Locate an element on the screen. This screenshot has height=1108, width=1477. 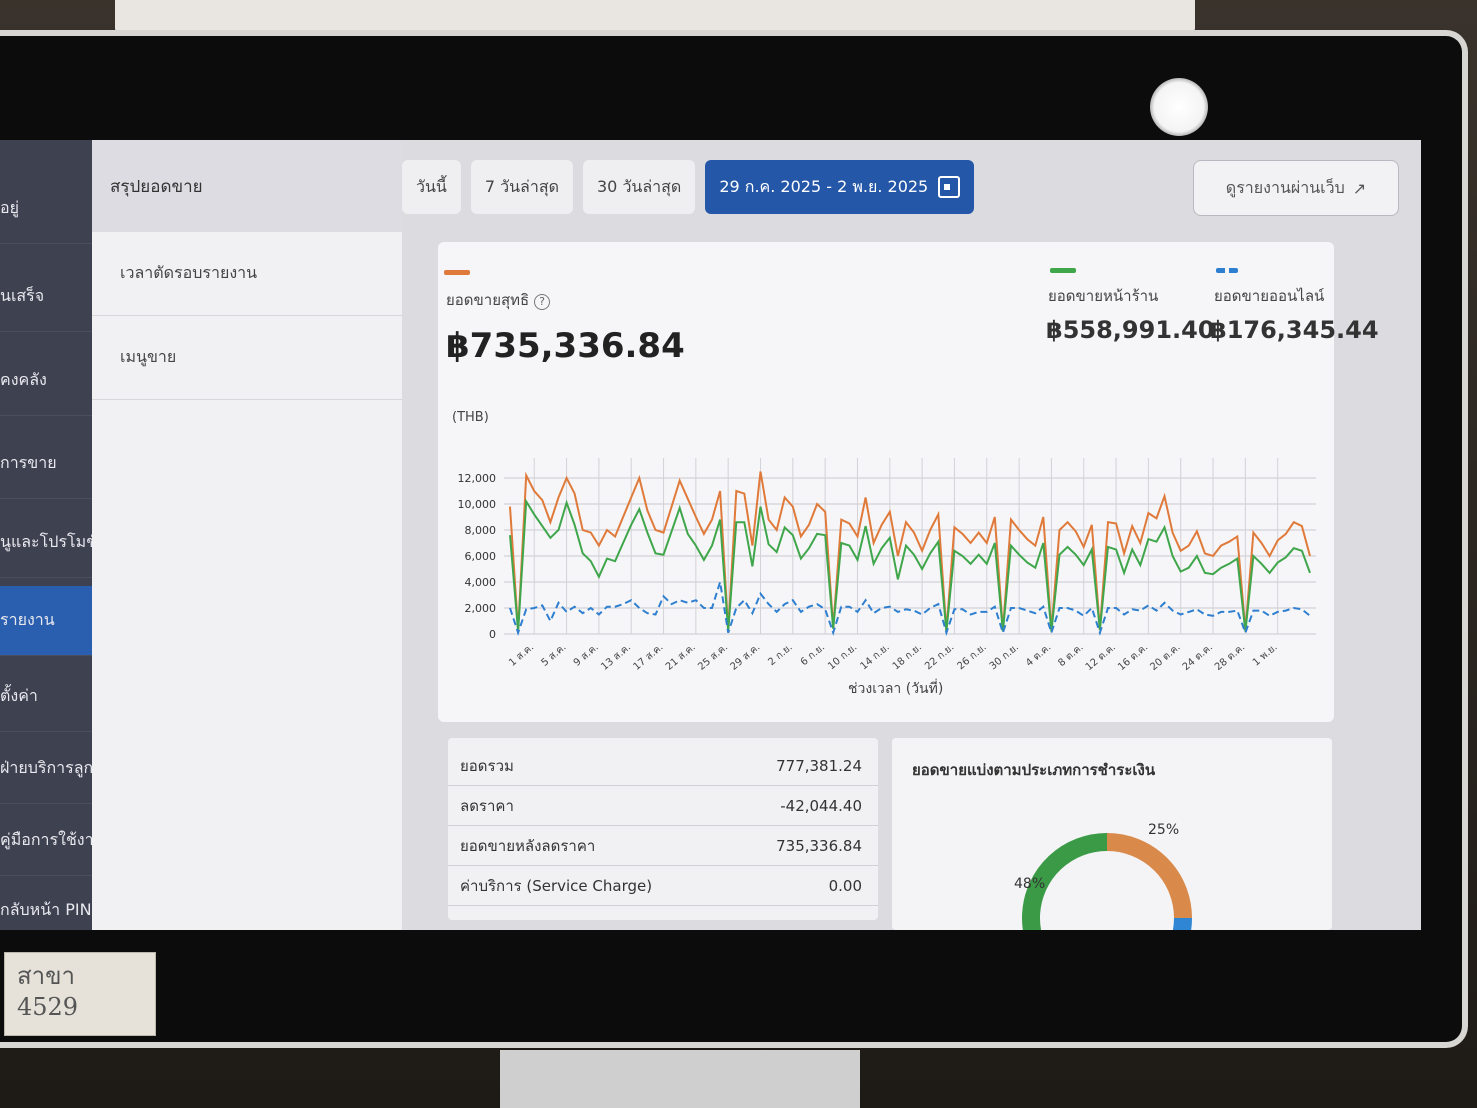
tab-last-7-days: 7 วันล่าสุด is located at coordinates (521, 187).